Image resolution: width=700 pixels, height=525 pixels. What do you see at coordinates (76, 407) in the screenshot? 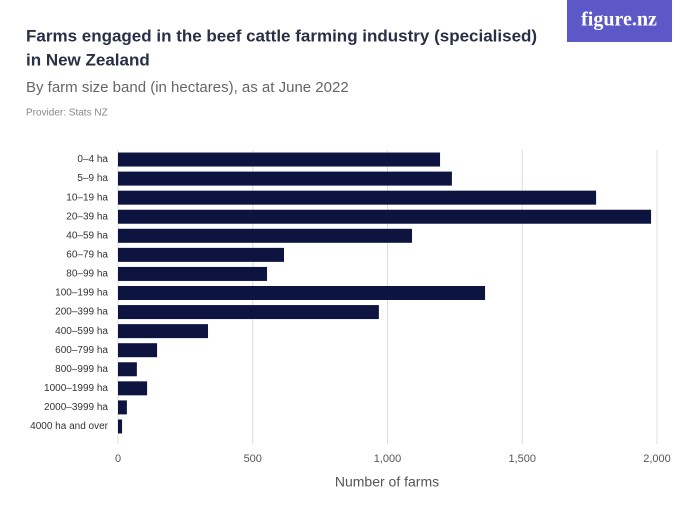
I see `y-tick-label: 2000–3999 ha` at bounding box center [76, 407].